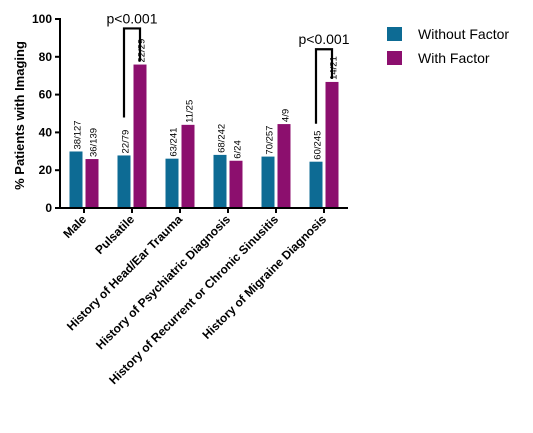  What do you see at coordinates (334, 68) in the screenshot?
I see `data-label: 14/21` at bounding box center [334, 68].